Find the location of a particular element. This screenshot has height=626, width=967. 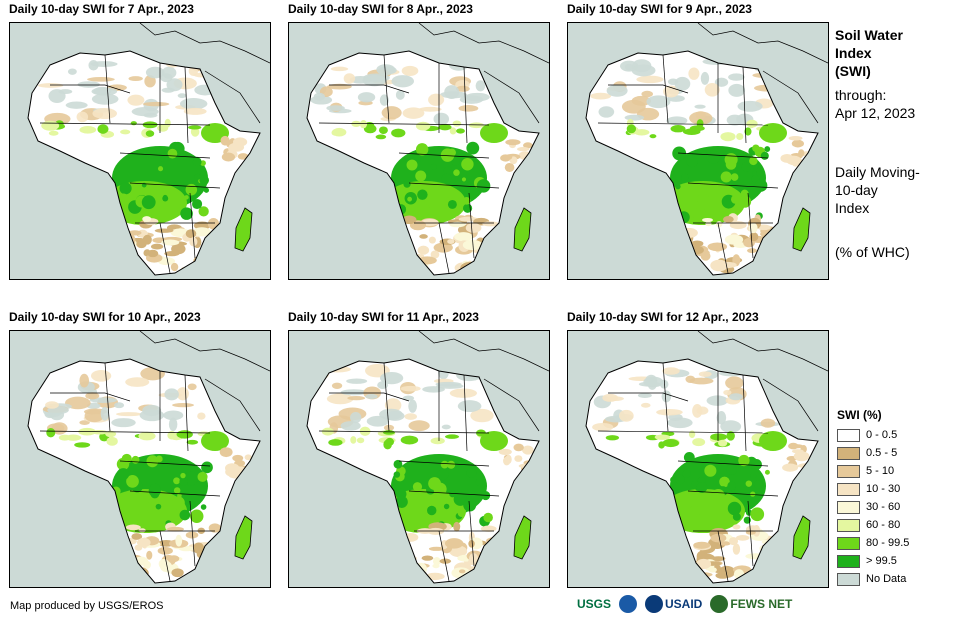

legend-label: 0 - 0.5 is located at coordinates (882, 435).